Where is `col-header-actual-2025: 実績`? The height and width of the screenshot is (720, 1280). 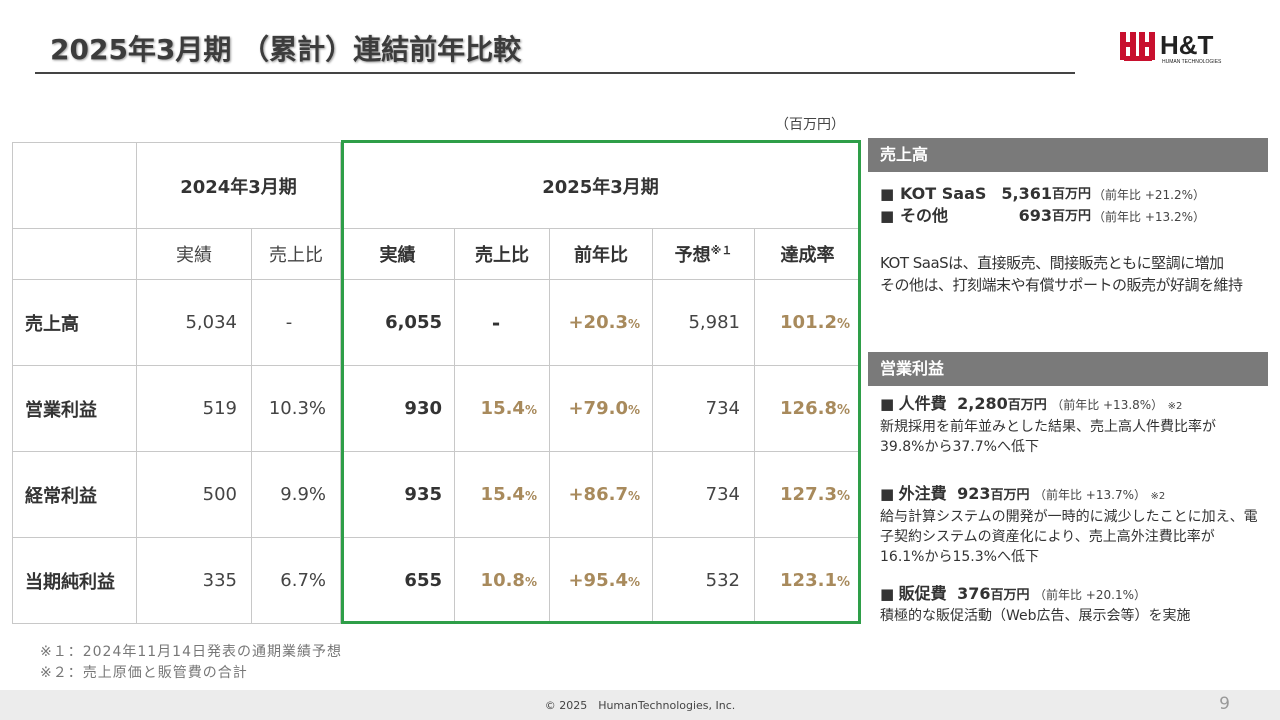 col-header-actual-2025: 実績 is located at coordinates (397, 254).